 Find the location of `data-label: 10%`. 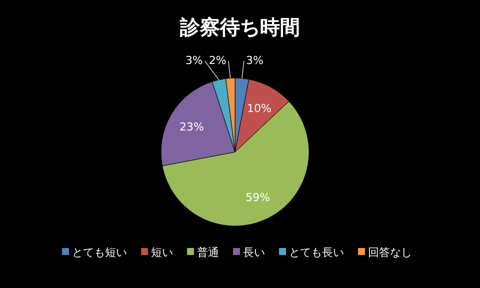

data-label: 10% is located at coordinates (259, 108).